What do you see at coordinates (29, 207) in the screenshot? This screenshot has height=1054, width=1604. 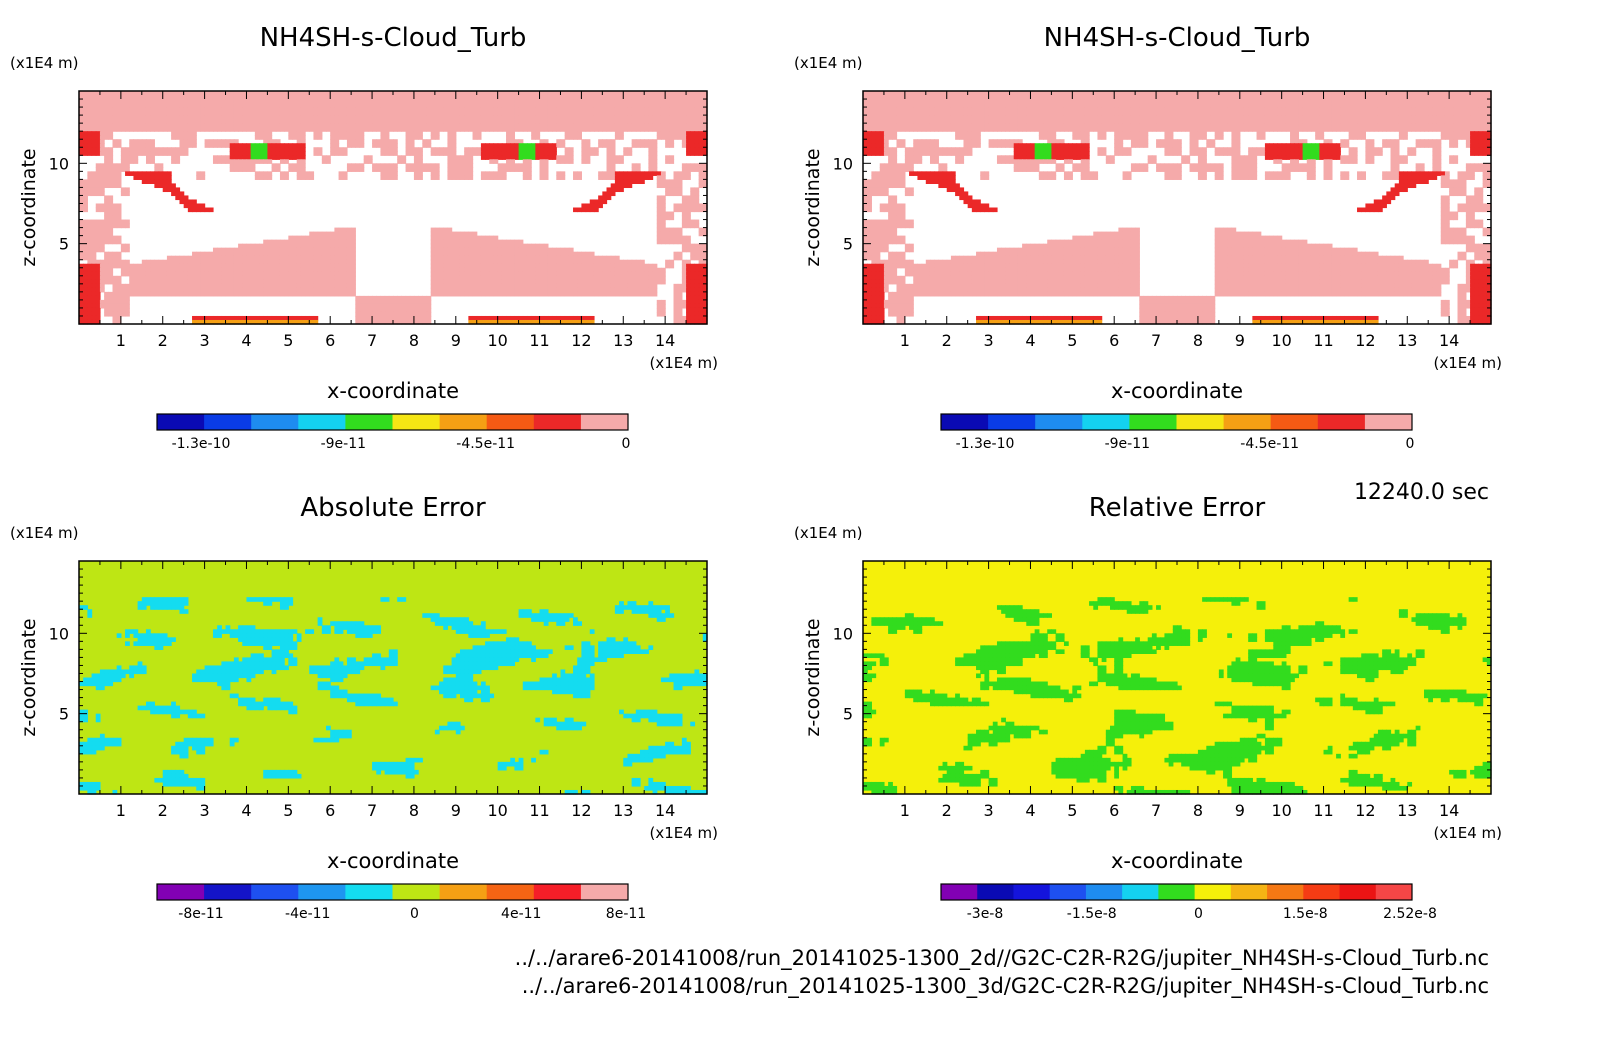 I see `y-axis-label: z-coordinate` at bounding box center [29, 207].